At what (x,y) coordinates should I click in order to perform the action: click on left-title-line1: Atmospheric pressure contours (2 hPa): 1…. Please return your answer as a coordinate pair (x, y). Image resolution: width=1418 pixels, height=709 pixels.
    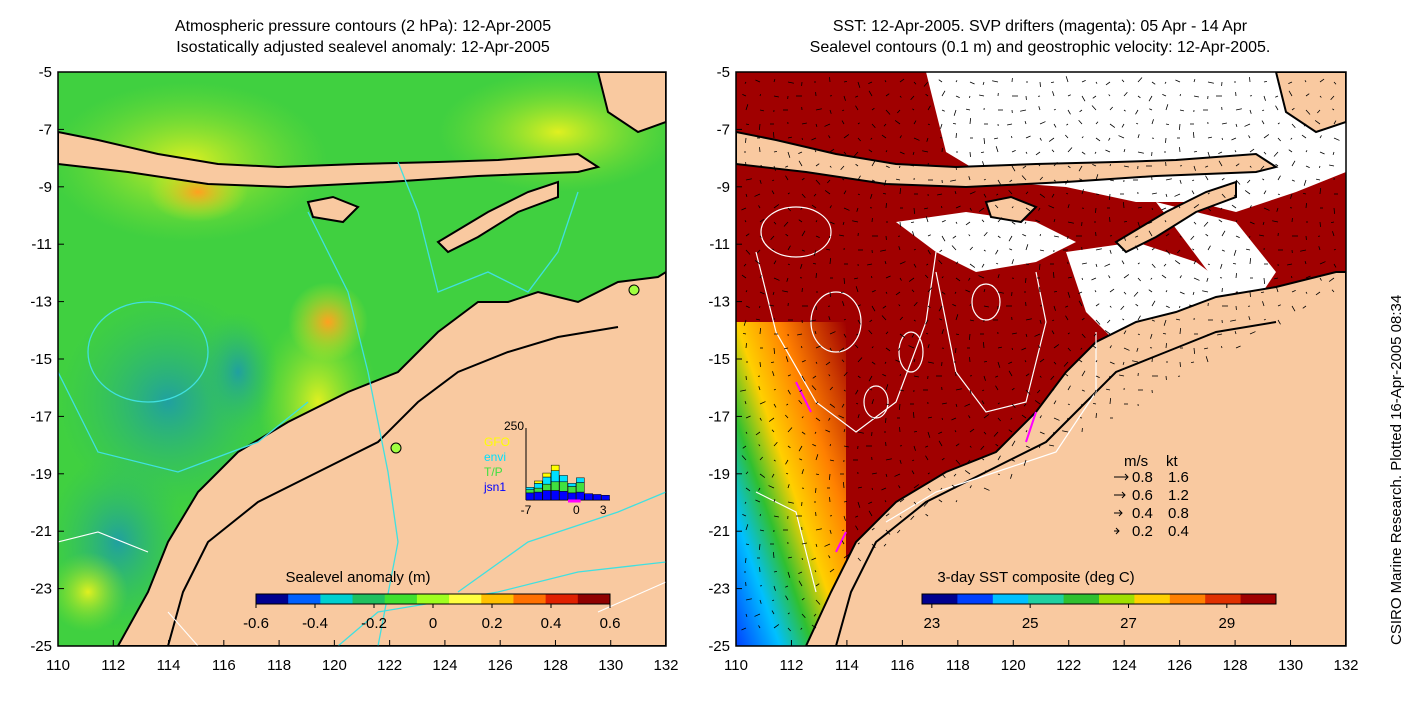
    Looking at the image, I should click on (363, 26).